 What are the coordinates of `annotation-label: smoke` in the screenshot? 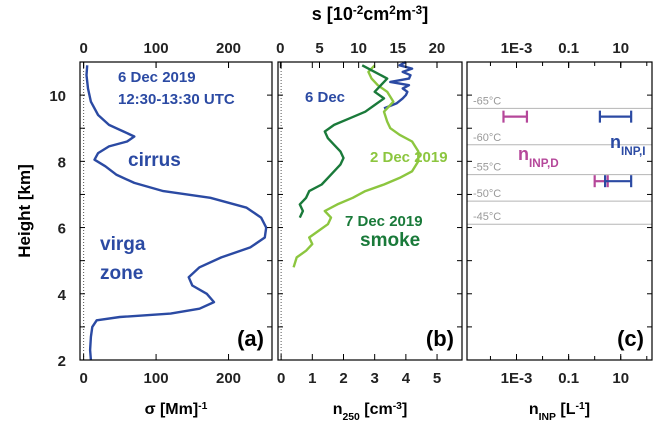 It's located at (390, 240).